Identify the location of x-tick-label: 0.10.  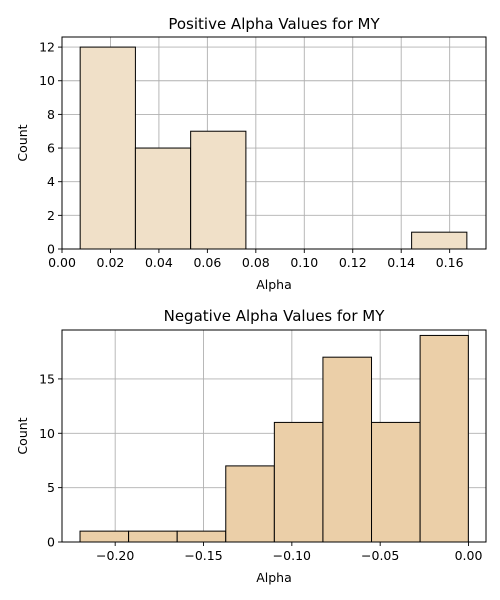
(304, 262).